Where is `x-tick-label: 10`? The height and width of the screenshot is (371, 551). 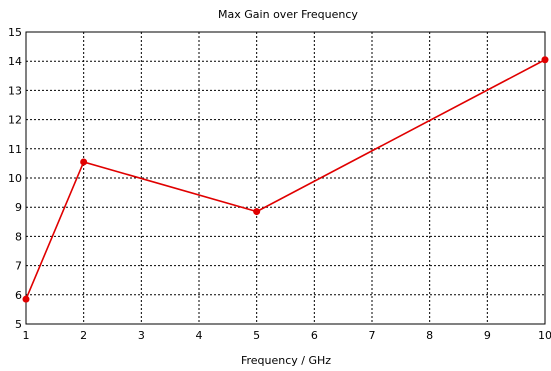
x-tick-label: 10 is located at coordinates (544, 335).